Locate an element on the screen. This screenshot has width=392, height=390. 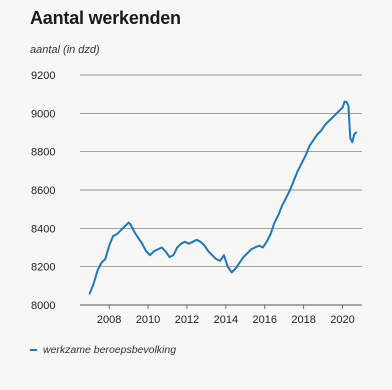
y-tick-label-8000: 8000 is located at coordinates (43, 306).